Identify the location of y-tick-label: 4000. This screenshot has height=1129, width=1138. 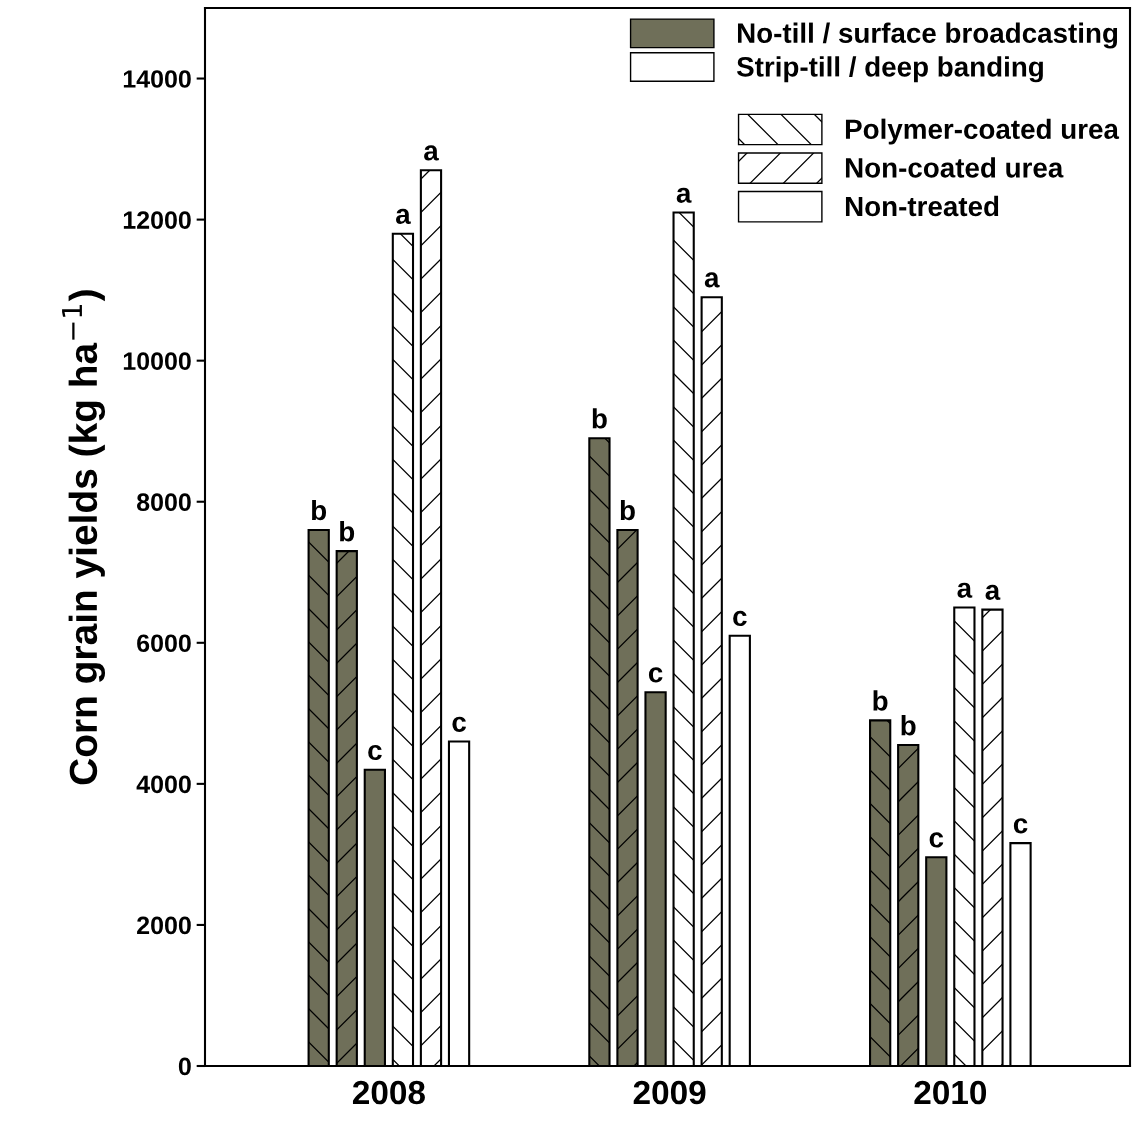
(163, 784).